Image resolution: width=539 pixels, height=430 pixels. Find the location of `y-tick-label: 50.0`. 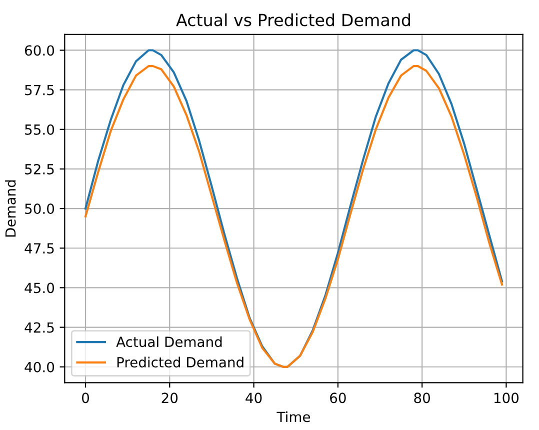

y-tick-label: 50.0 is located at coordinates (39, 209).